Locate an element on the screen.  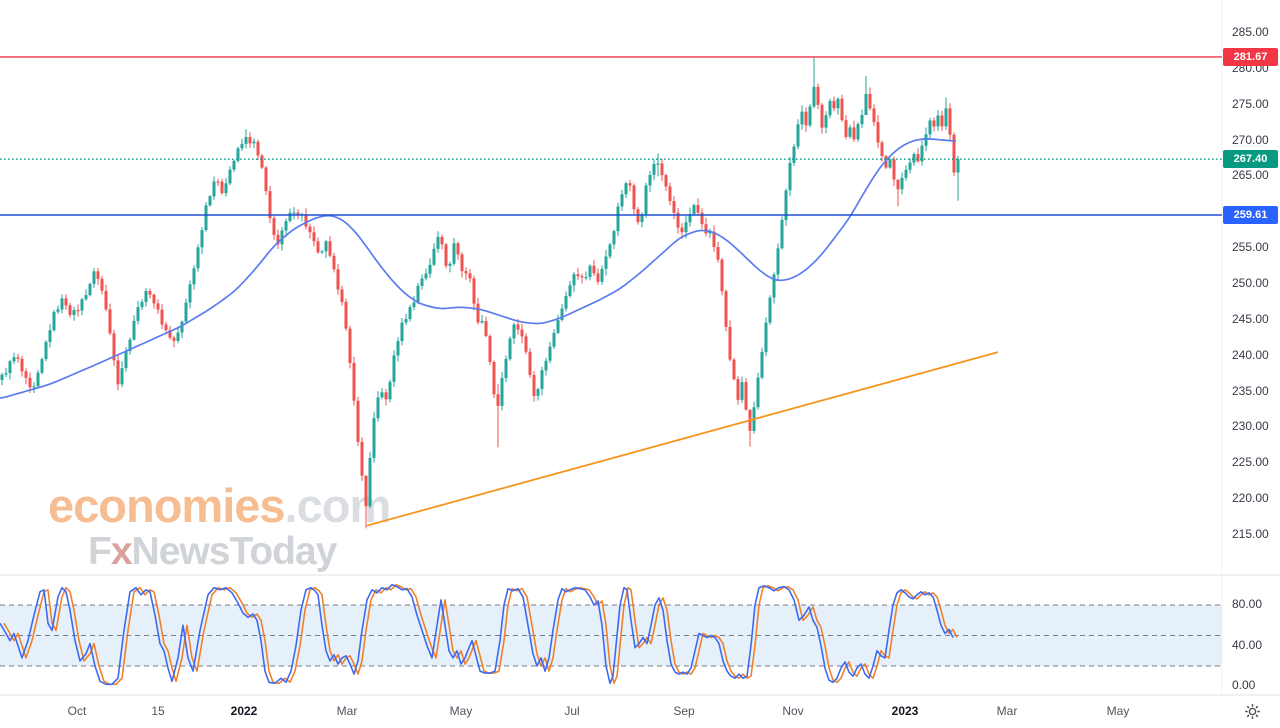
price-axis-label: 215.00 is located at coordinates (1250, 533).